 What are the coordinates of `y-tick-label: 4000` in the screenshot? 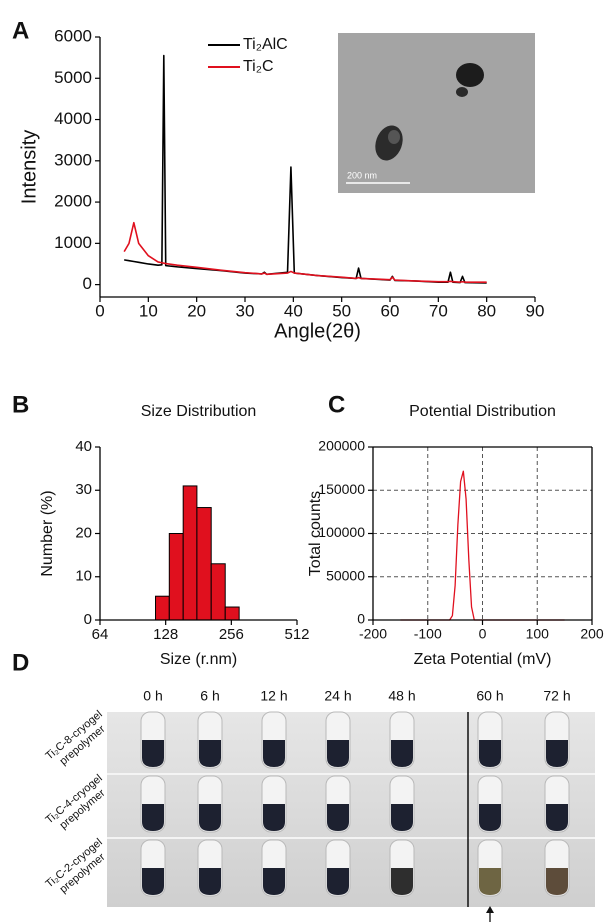 It's located at (73, 118).